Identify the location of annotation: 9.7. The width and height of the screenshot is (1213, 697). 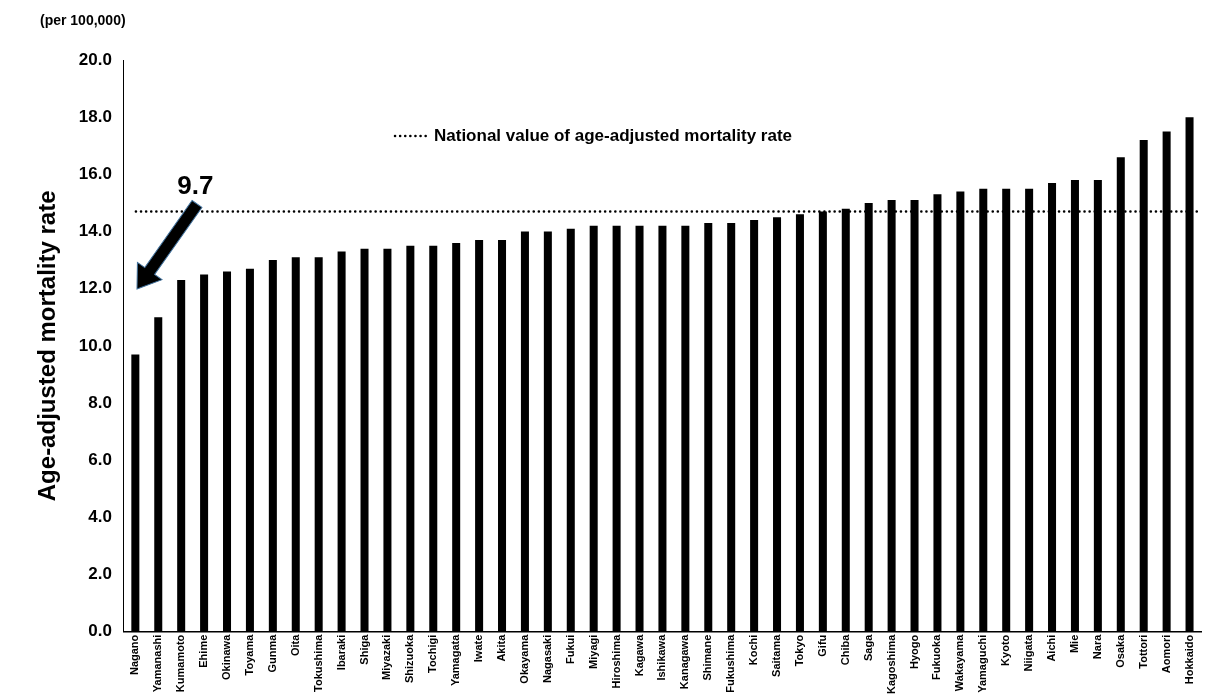
(195, 184).